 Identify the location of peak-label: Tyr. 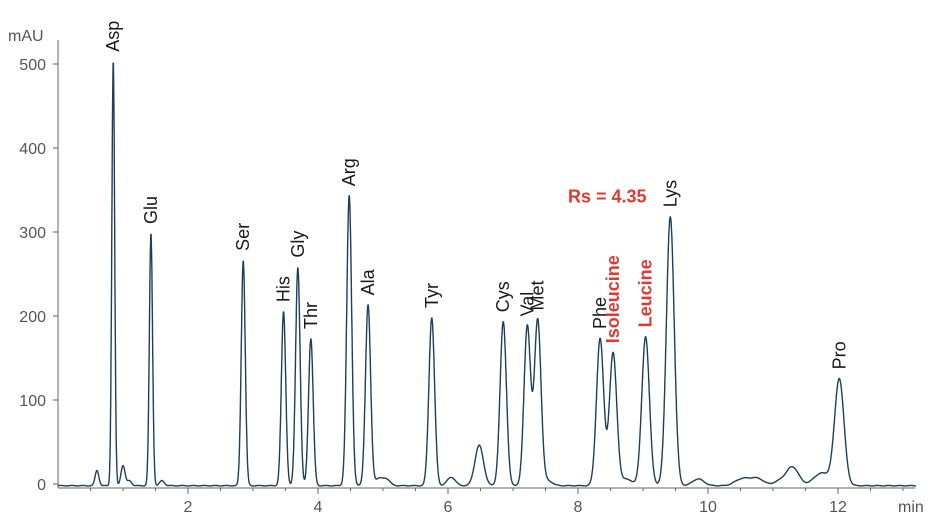
(432, 295).